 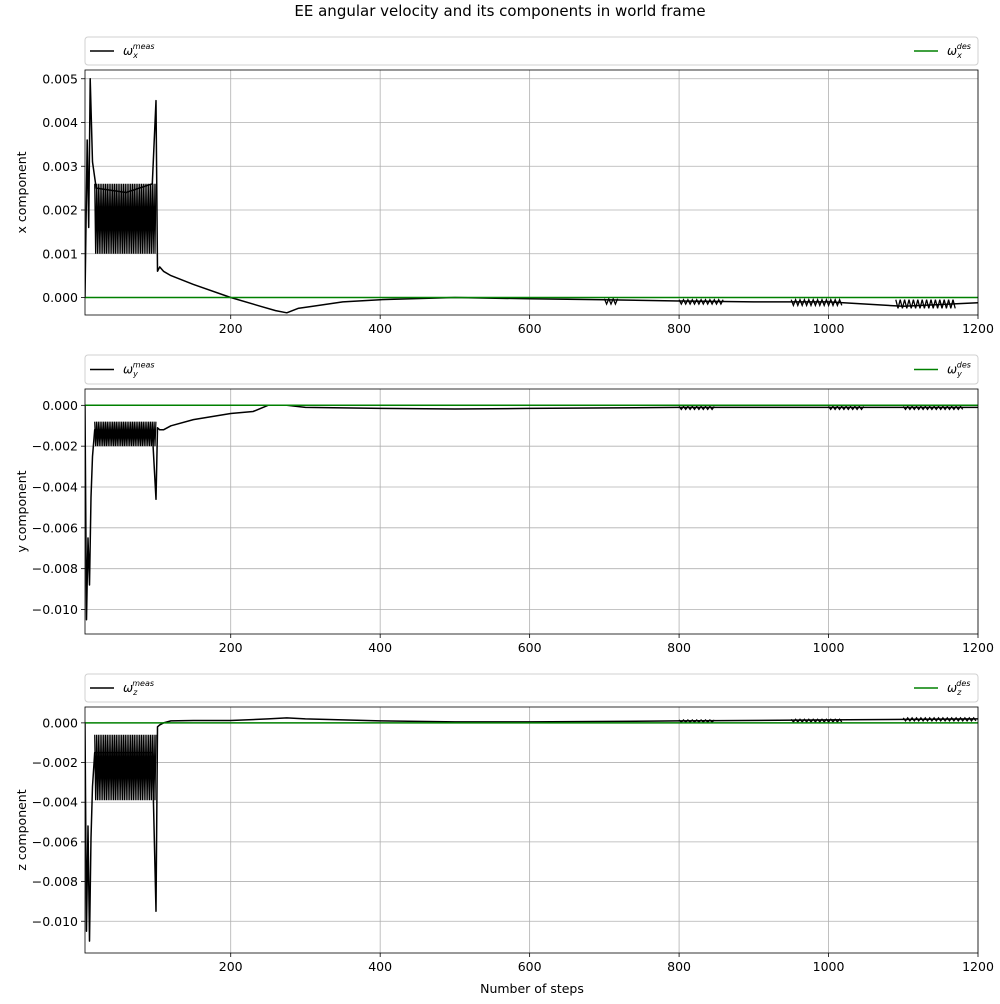 I want to click on legend: ωymeas ωydes, so click(x=531, y=369).